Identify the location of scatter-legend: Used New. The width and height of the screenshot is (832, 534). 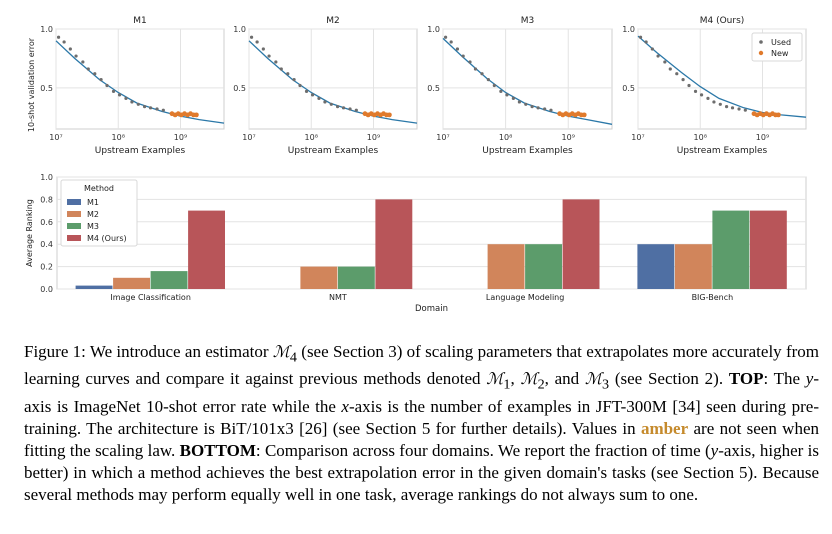
(777, 47).